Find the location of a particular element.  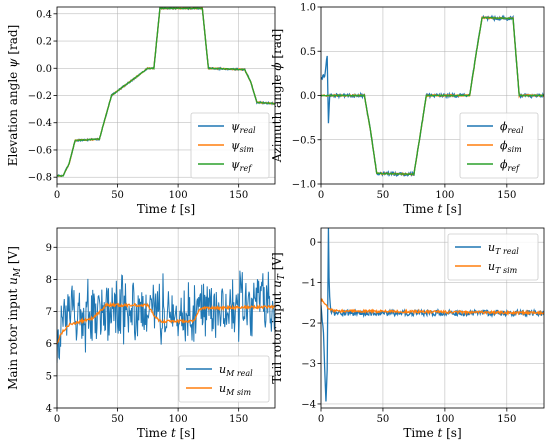

y-tick-label: 0.2 is located at coordinates (44, 42).